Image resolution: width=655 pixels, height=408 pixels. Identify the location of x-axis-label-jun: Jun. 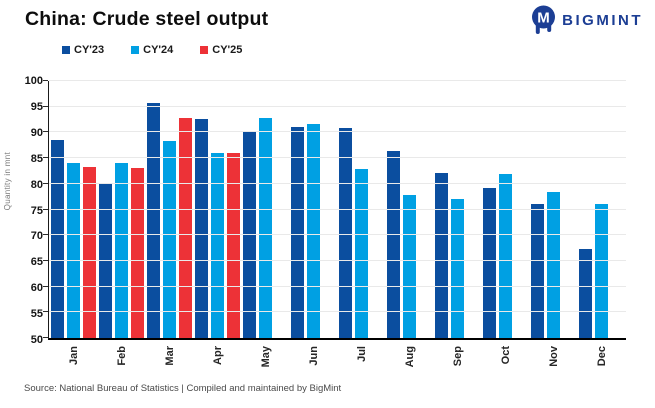
(313, 356).